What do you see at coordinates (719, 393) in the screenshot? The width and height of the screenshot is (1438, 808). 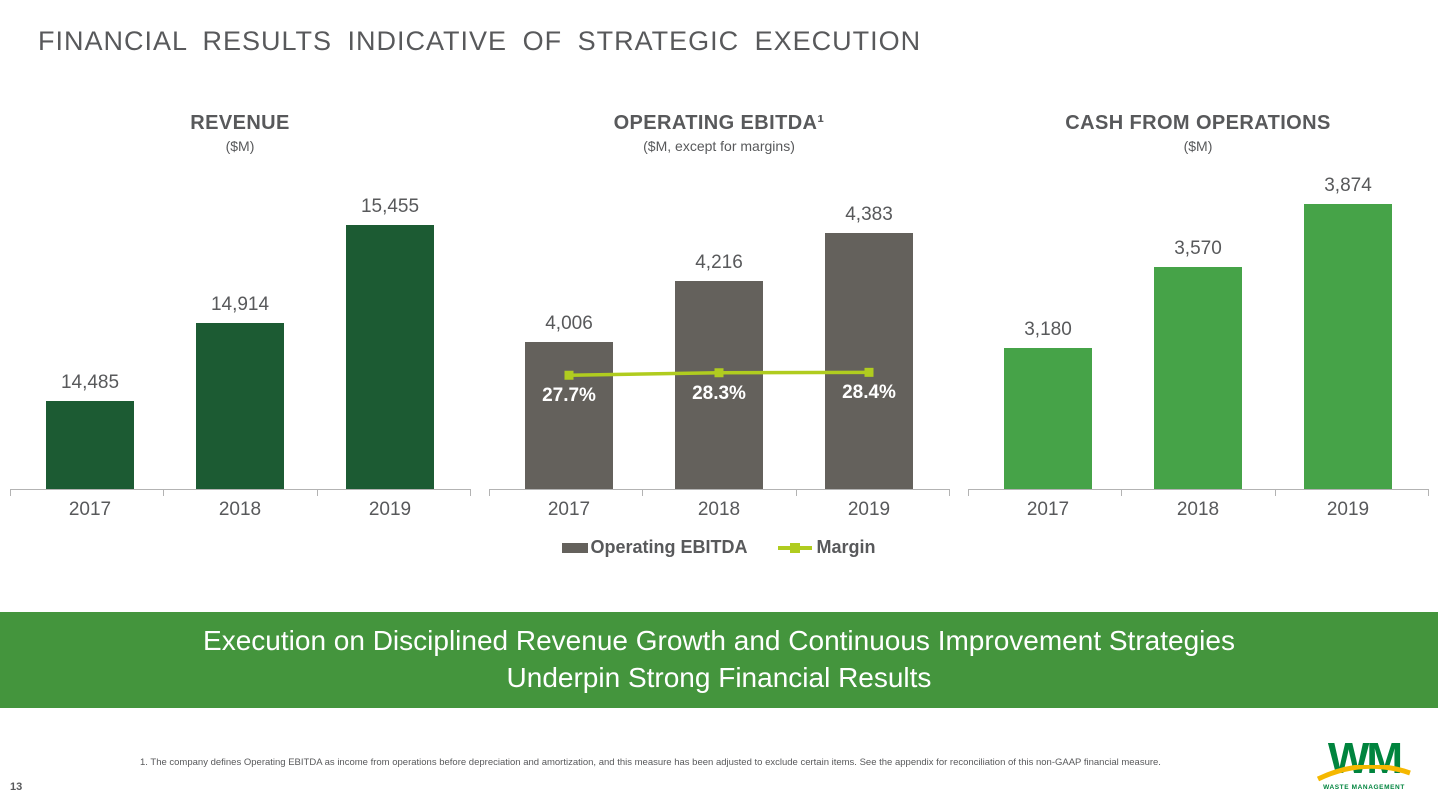 I see `margin-value-label: 28.3%` at bounding box center [719, 393].